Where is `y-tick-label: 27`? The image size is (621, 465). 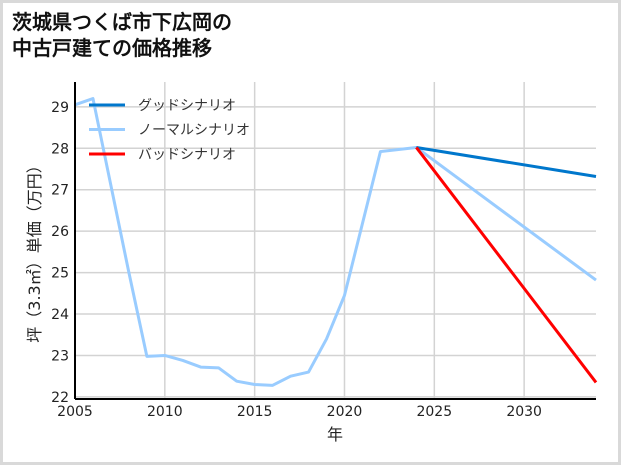
y-tick-label: 27 is located at coordinates (60, 191).